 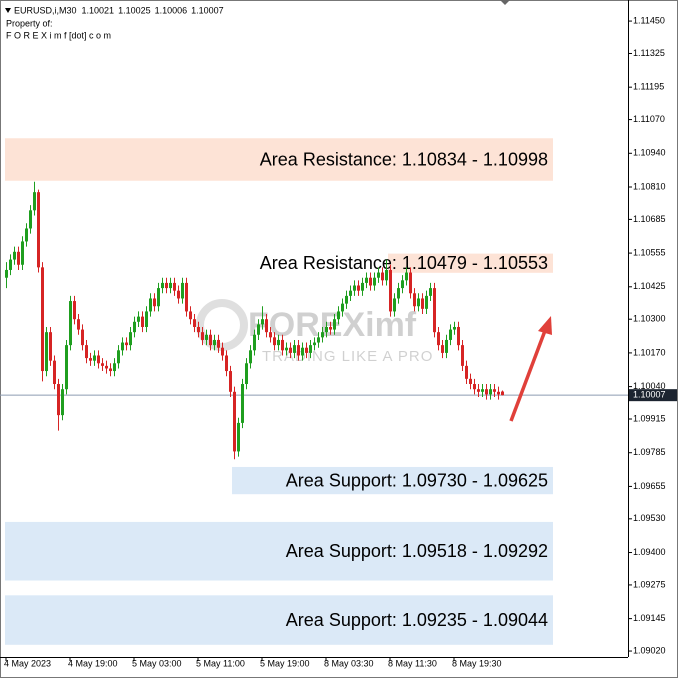 I want to click on watermark-text: FOREXimf, so click(x=332, y=325).